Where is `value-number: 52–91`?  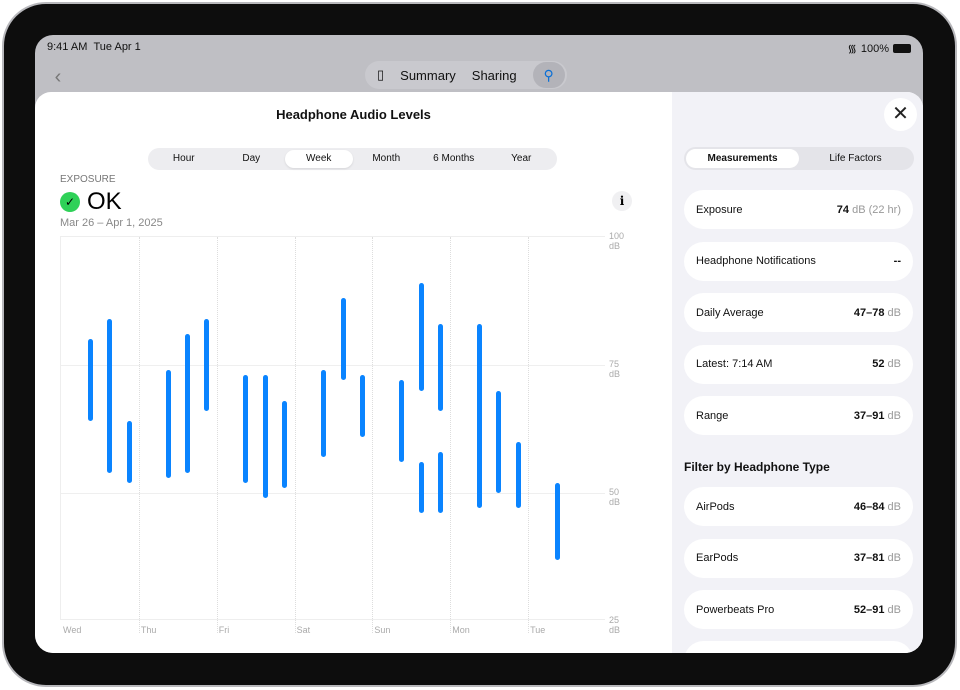
value-number: 52–91 is located at coordinates (869, 609).